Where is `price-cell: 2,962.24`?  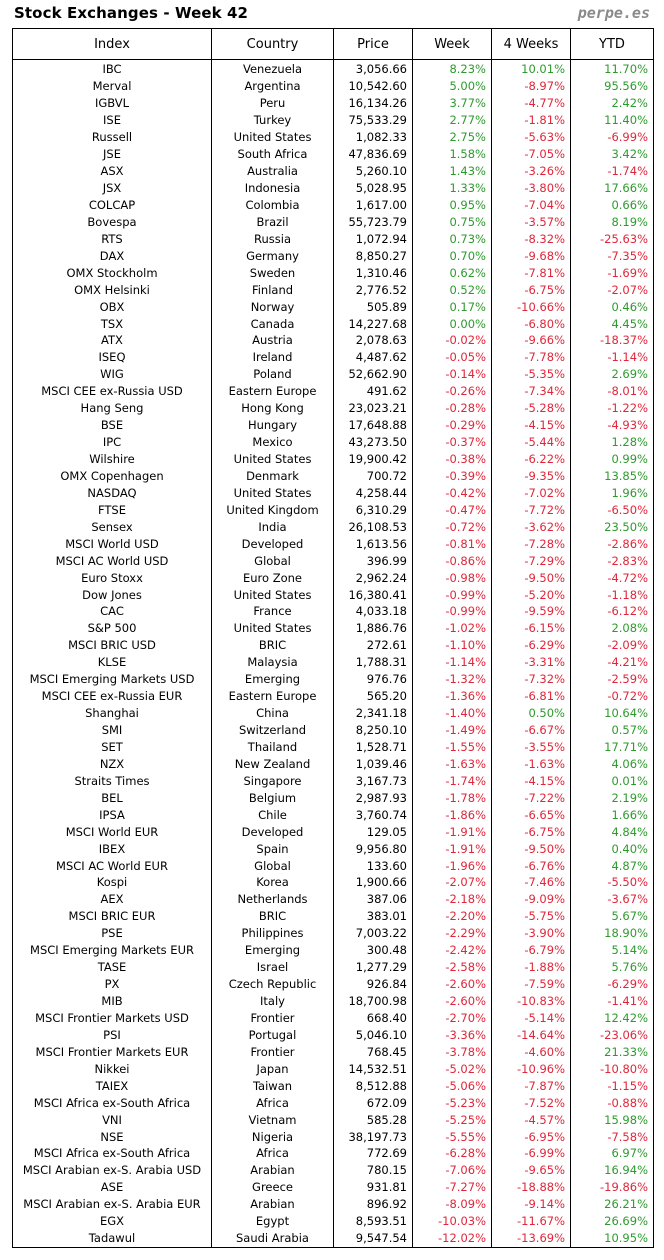 price-cell: 2,962.24 is located at coordinates (373, 578).